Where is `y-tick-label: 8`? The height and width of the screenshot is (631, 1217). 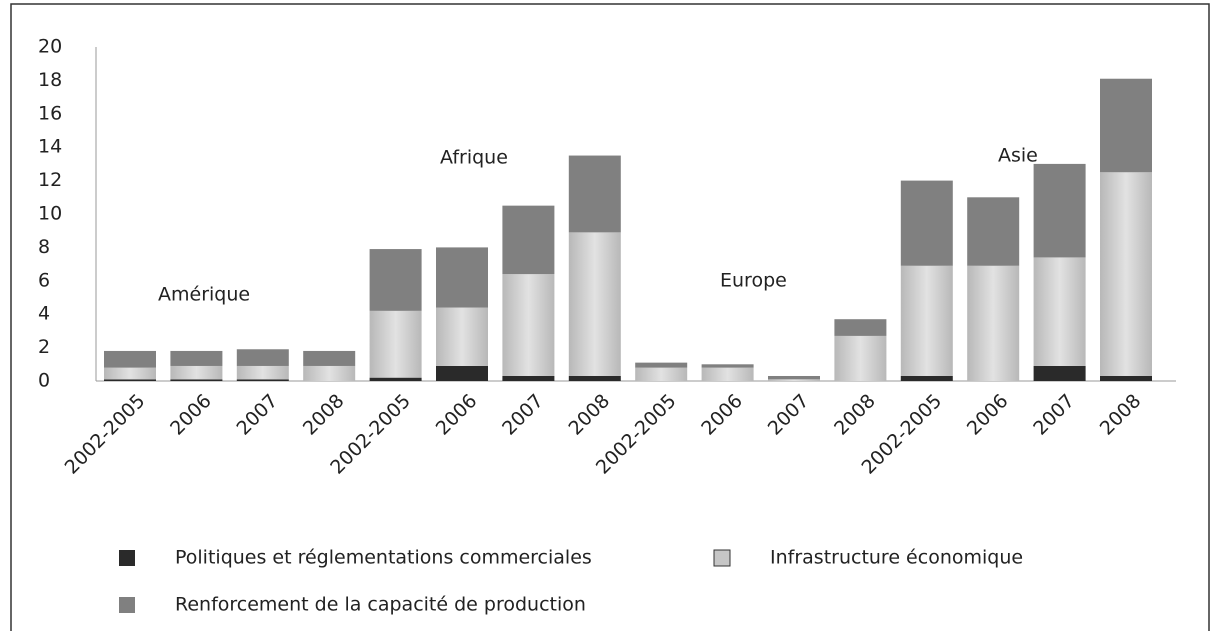 y-tick-label: 8 is located at coordinates (44, 247).